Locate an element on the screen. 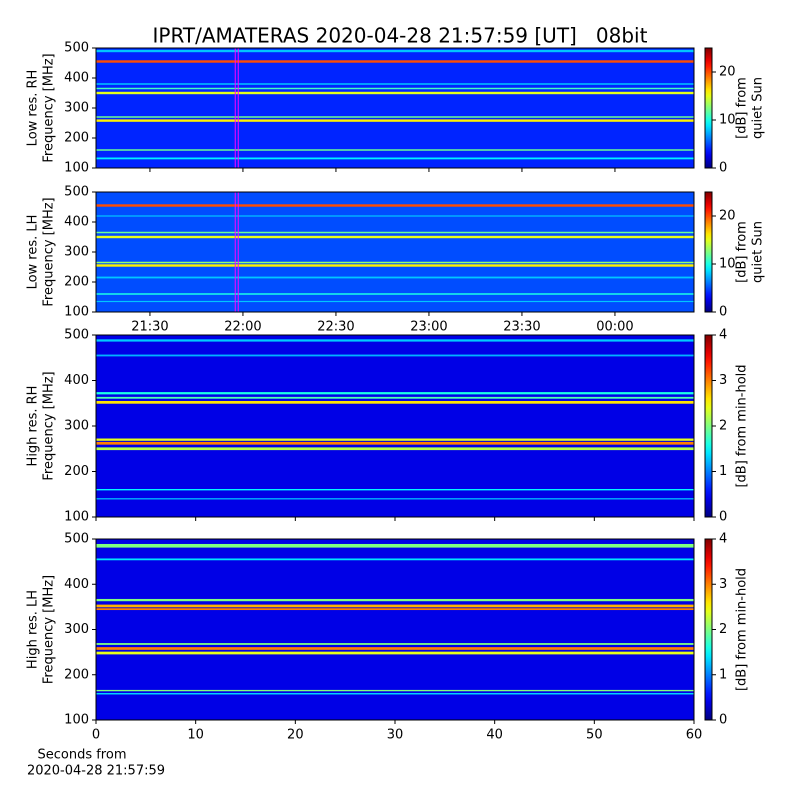 This screenshot has height=800, width=800. x-tick-label: 40 is located at coordinates (494, 735).